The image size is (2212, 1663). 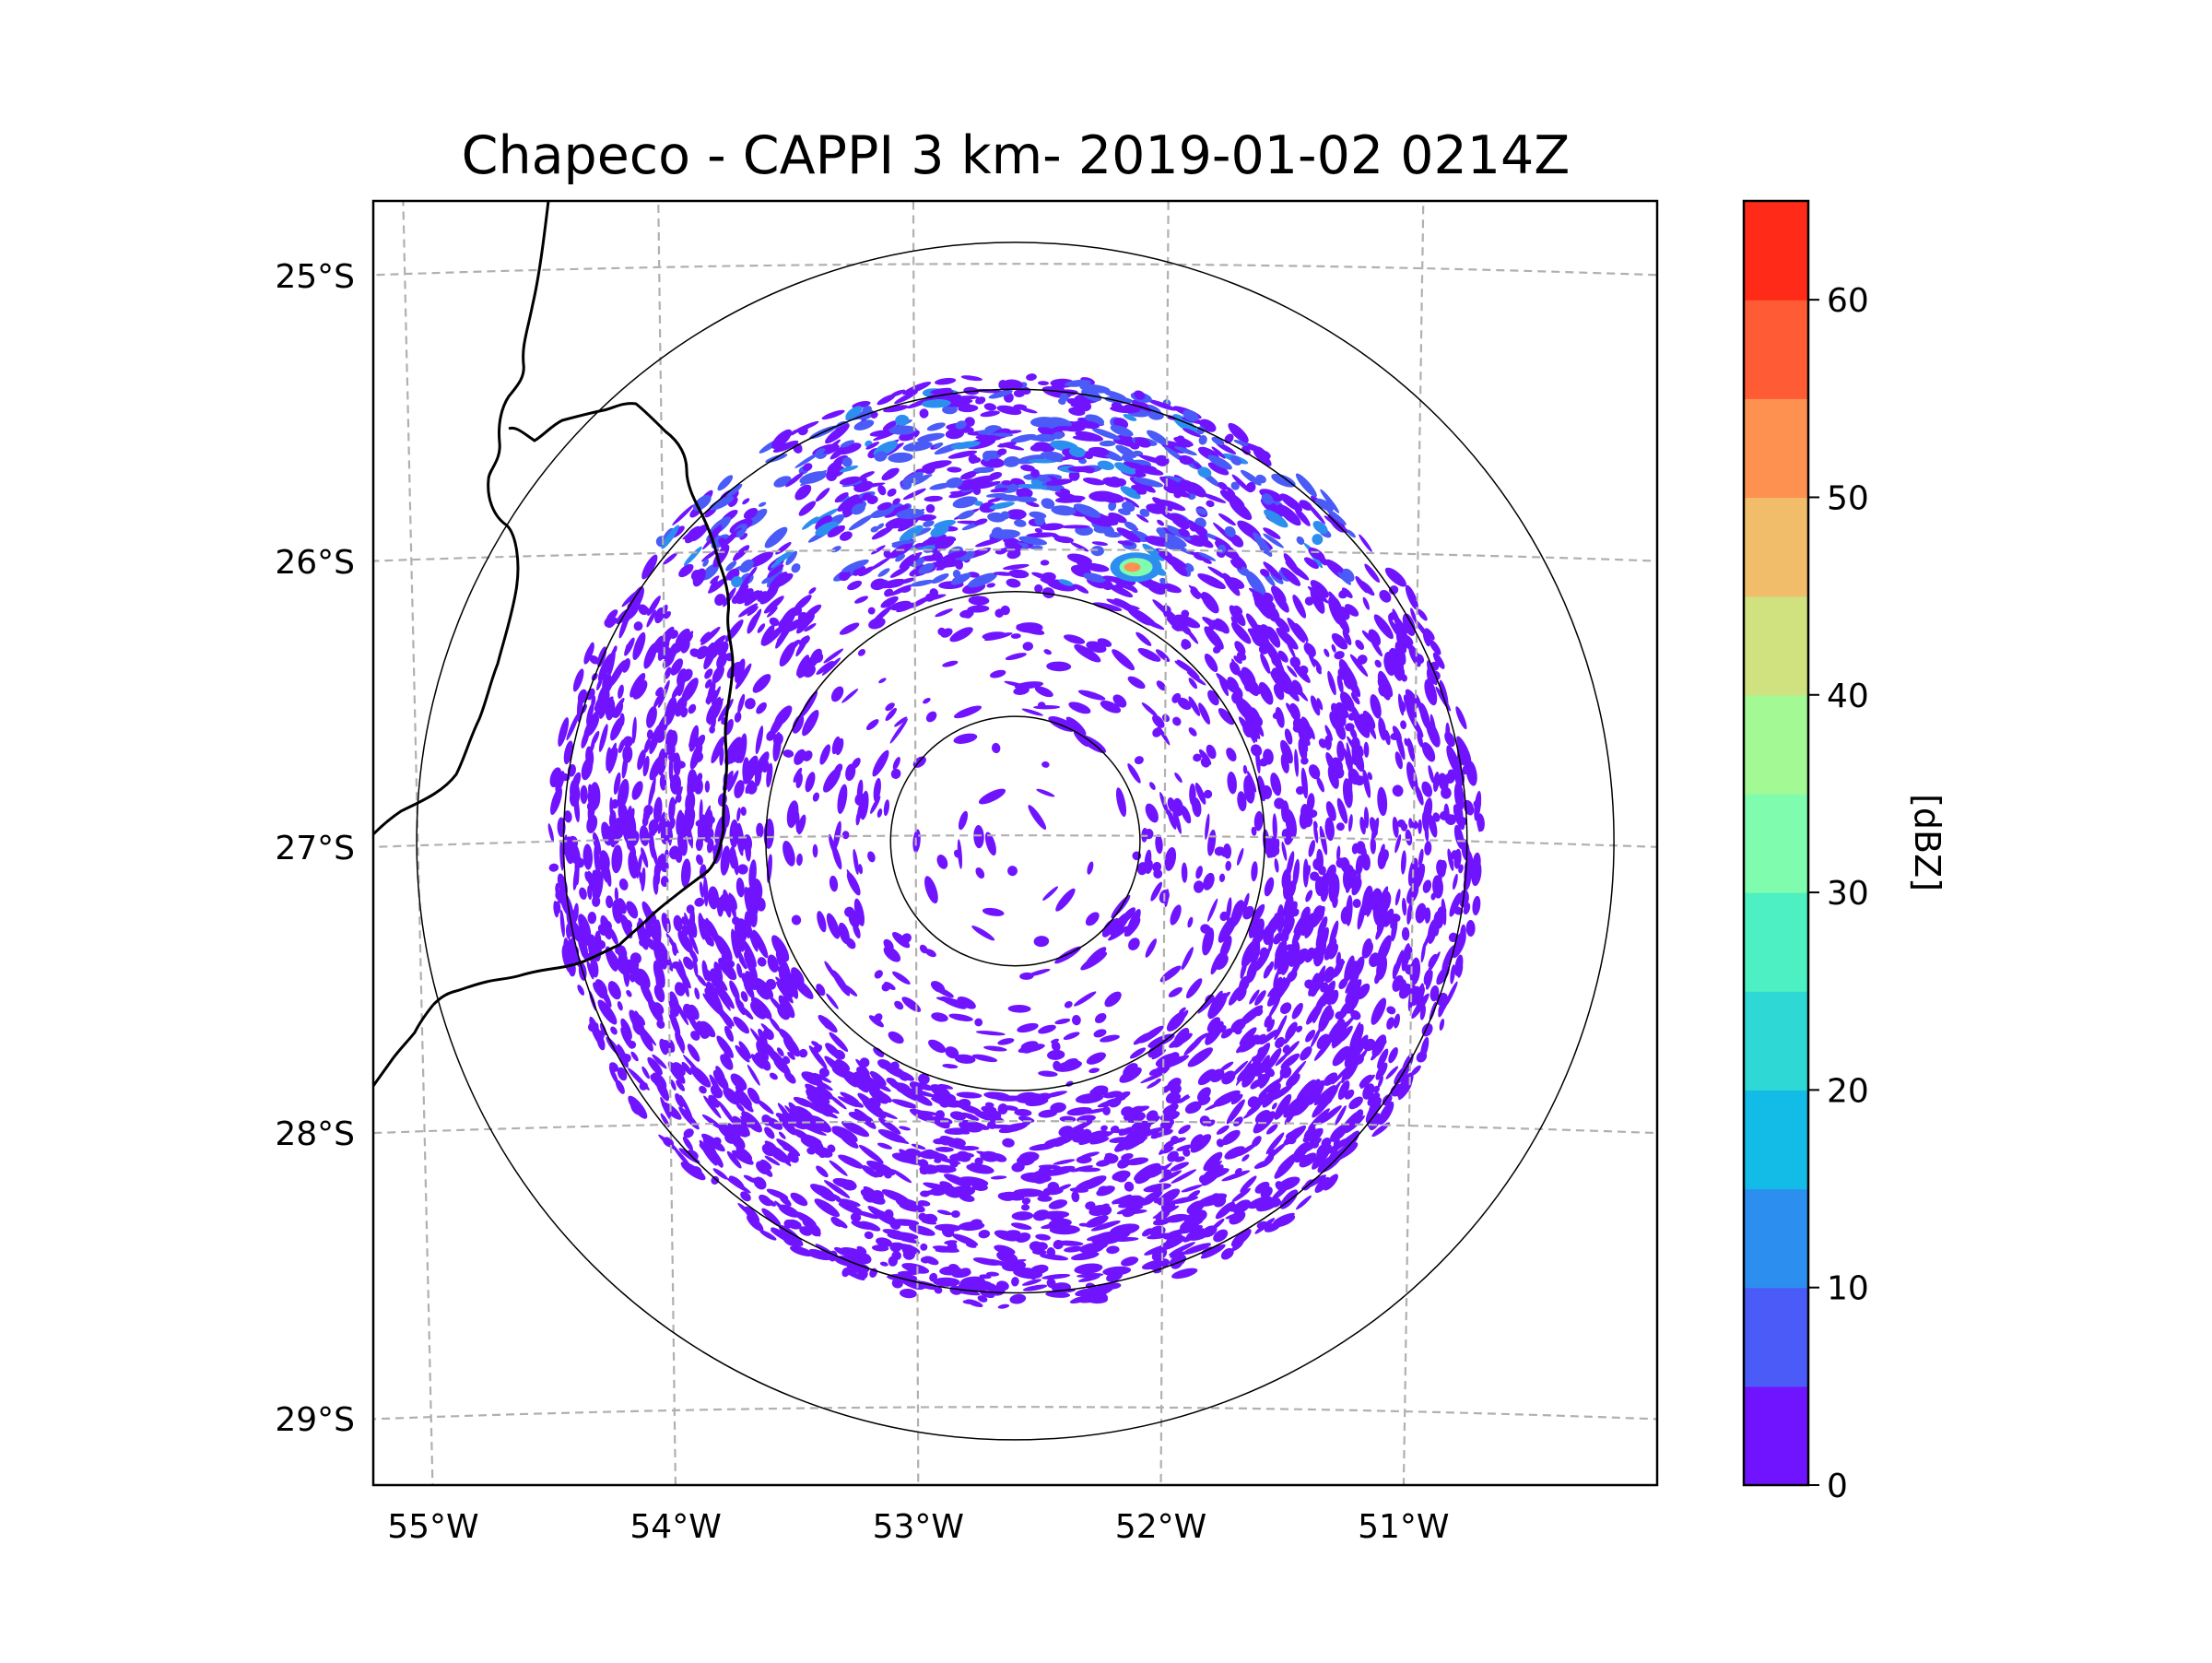 What do you see at coordinates (315, 848) in the screenshot?
I see `y-tick-label: 27°S` at bounding box center [315, 848].